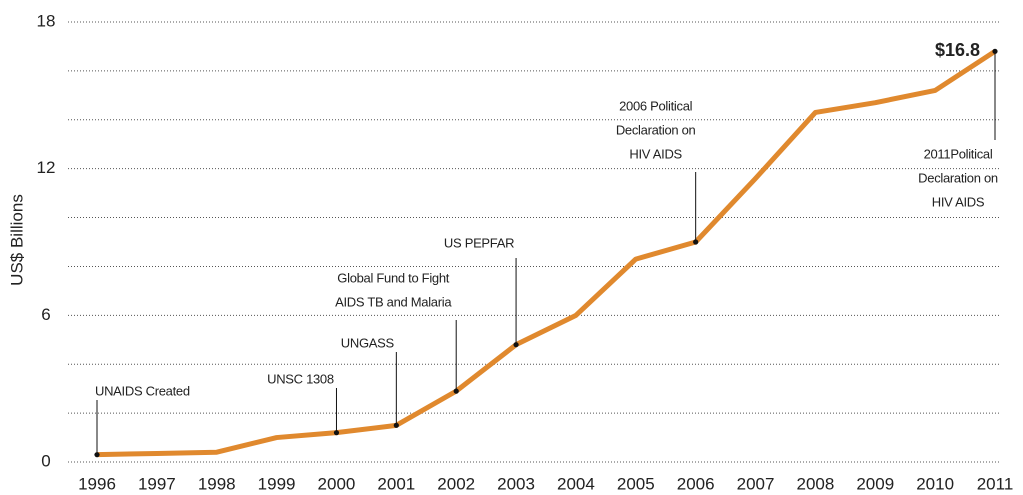 The width and height of the screenshot is (1023, 495). Describe the element at coordinates (97, 483) in the screenshot. I see `x-tick-label: 1996` at that location.